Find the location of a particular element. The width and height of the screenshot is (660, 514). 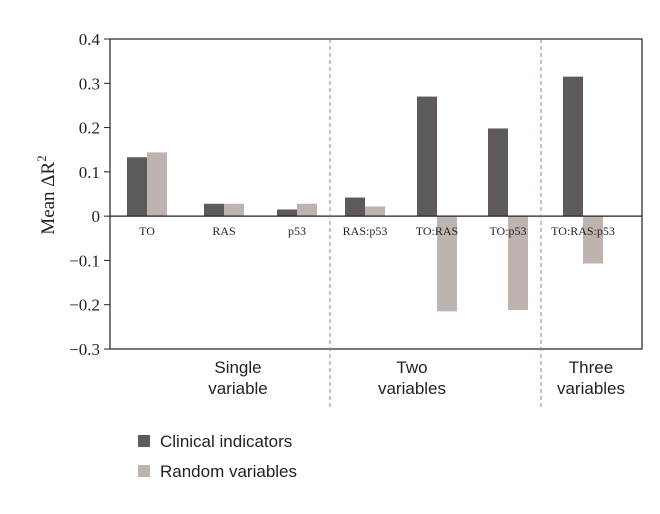

y-axis-label: Mean ΔR2 is located at coordinates (46, 194).